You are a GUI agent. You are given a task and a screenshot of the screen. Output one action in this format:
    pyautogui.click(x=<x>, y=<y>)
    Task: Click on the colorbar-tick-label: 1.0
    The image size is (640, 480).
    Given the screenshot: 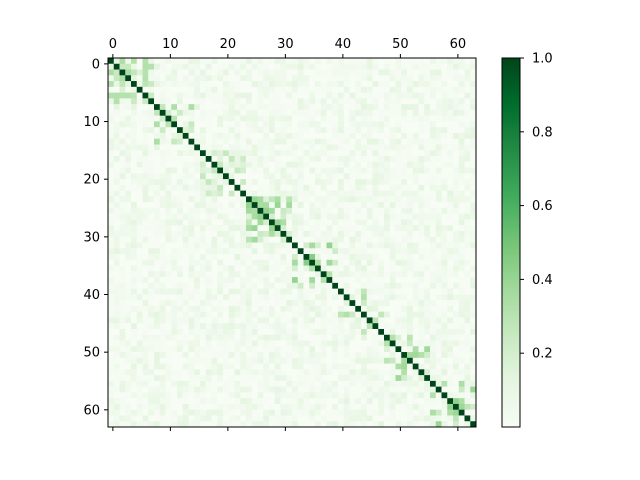 What is the action you would take?
    pyautogui.click(x=542, y=59)
    